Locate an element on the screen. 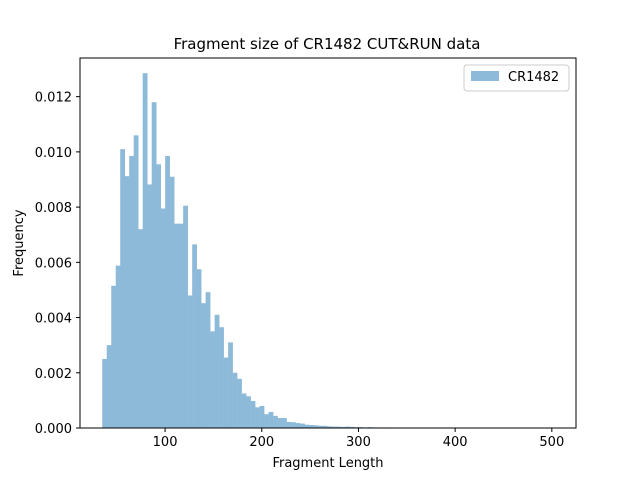  x-tick-label: 300 is located at coordinates (358, 442).